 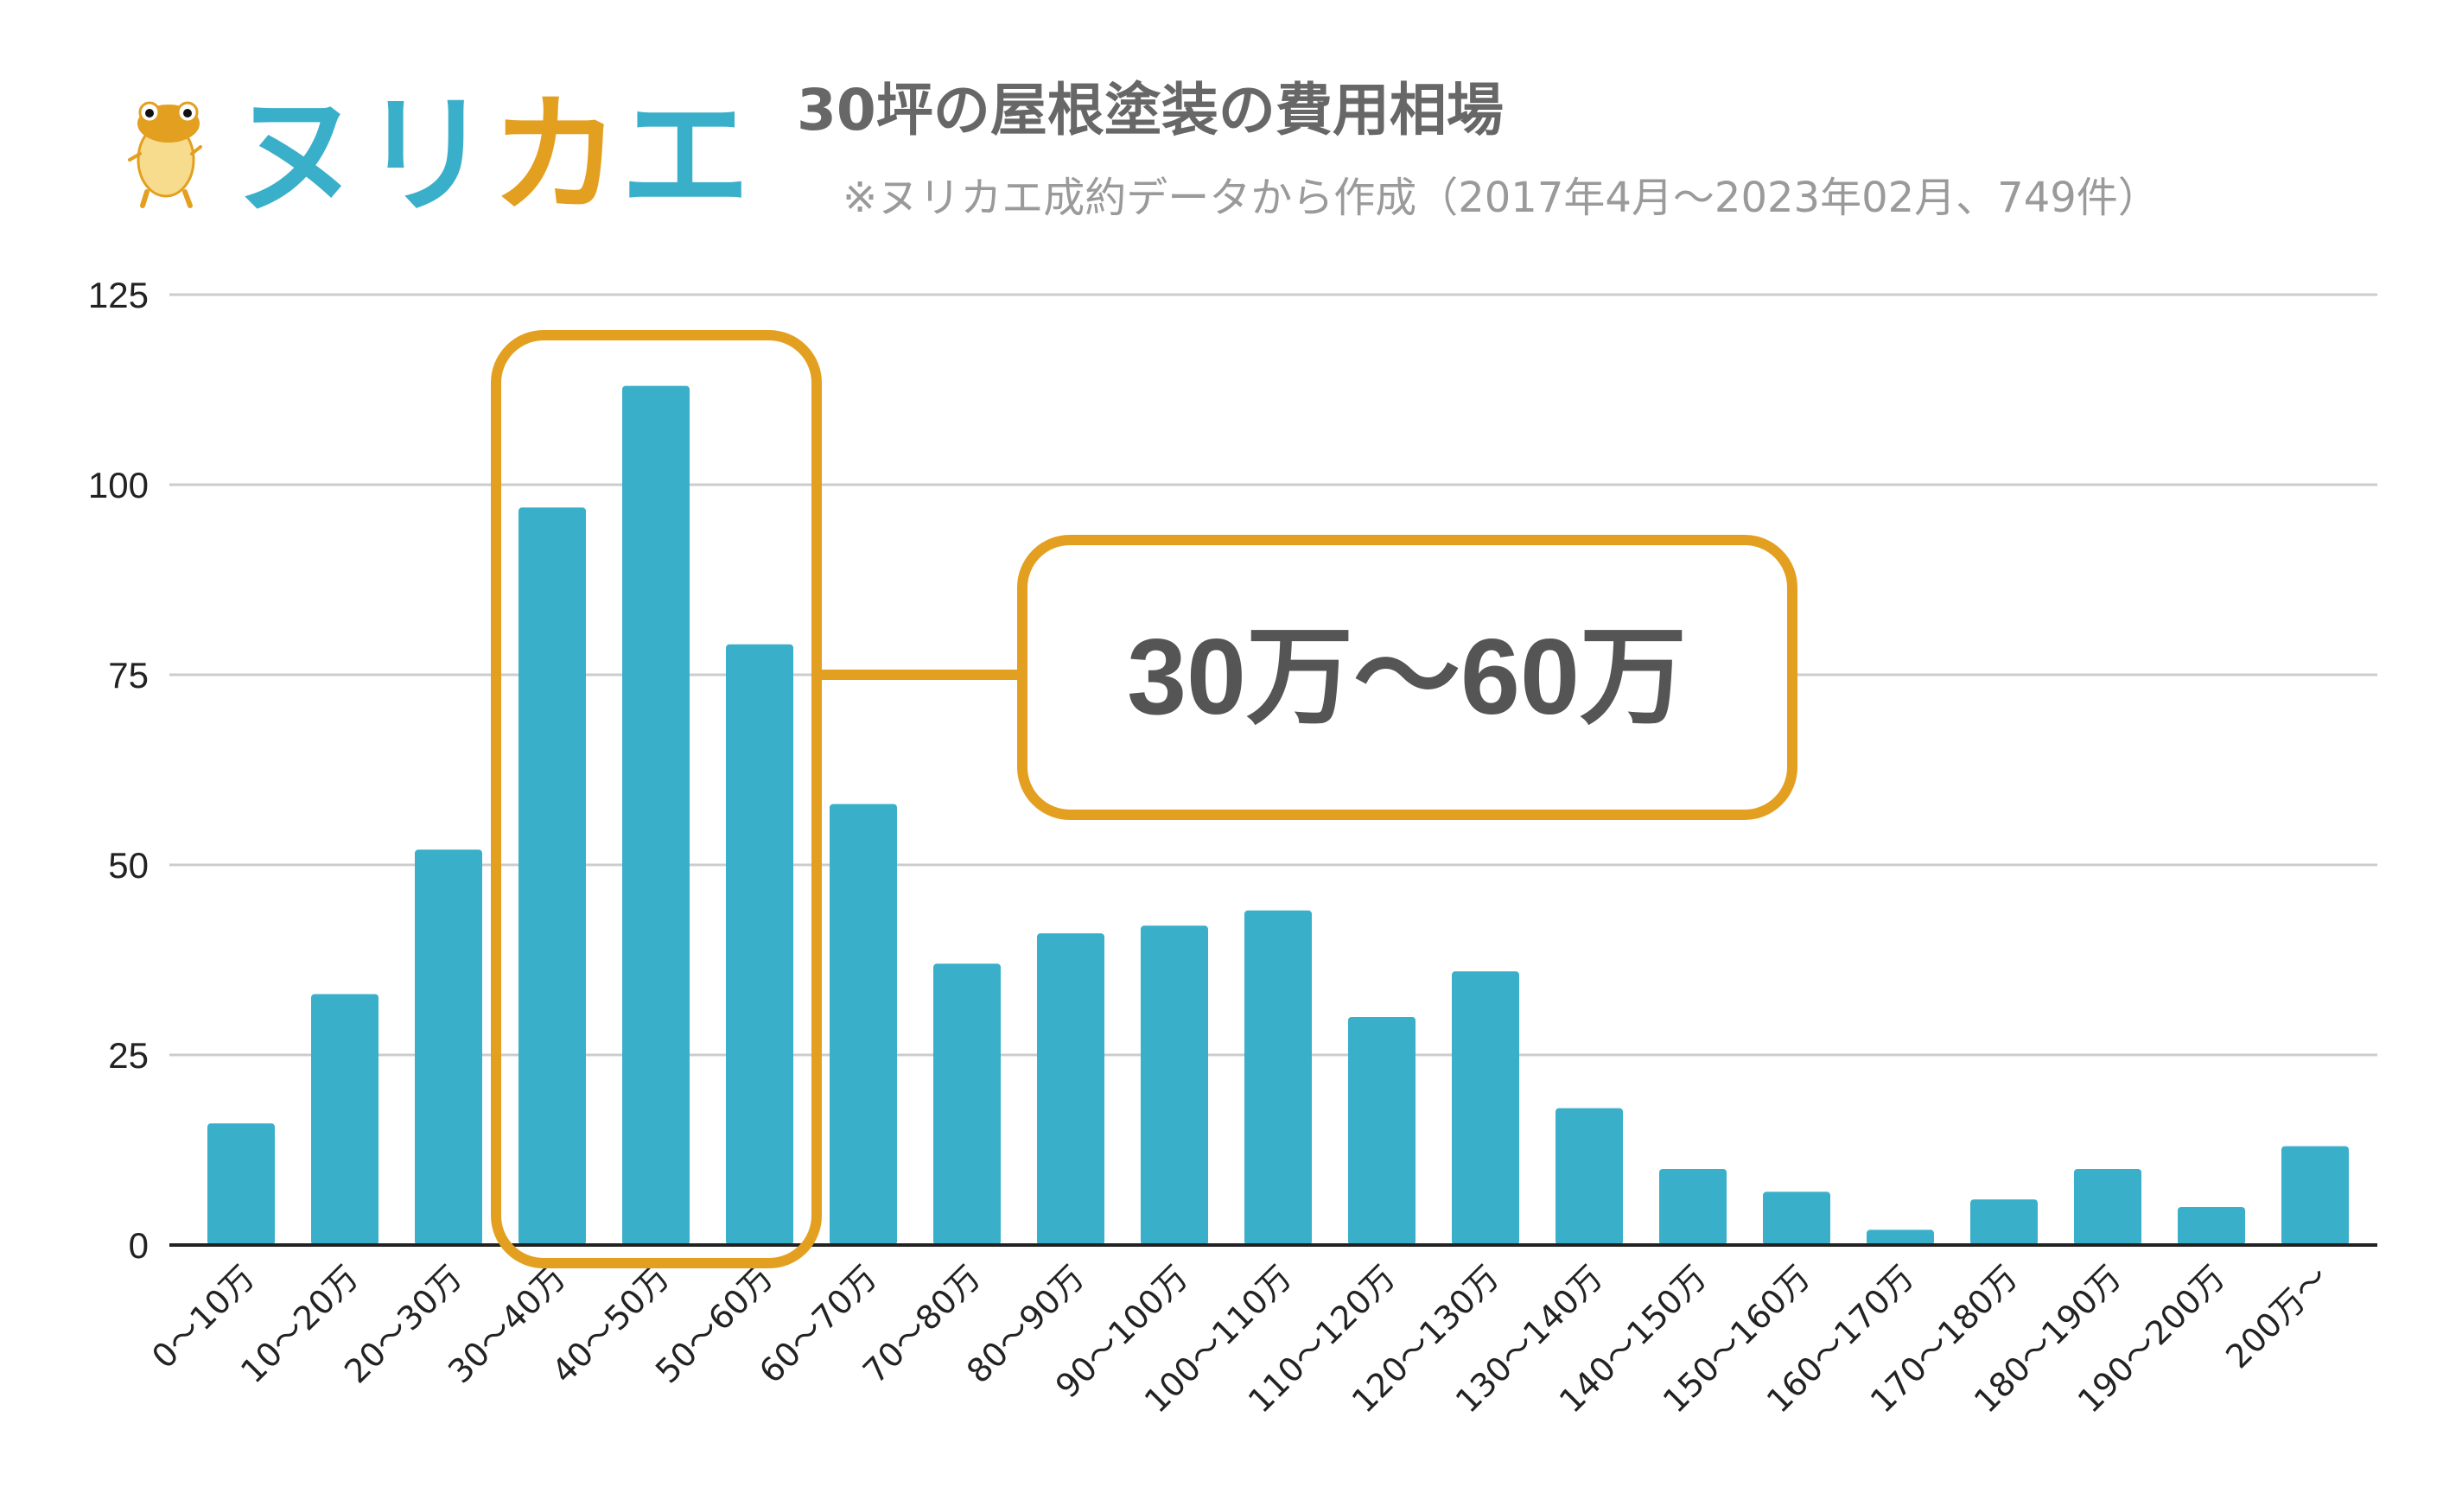 What do you see at coordinates (118, 770) in the screenshot?
I see `y-axis-ticks: 0 25 50 75 100 125` at bounding box center [118, 770].